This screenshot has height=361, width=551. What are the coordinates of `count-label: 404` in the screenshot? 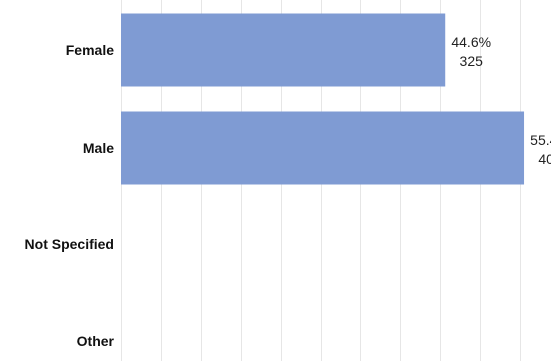 It's located at (544, 159).